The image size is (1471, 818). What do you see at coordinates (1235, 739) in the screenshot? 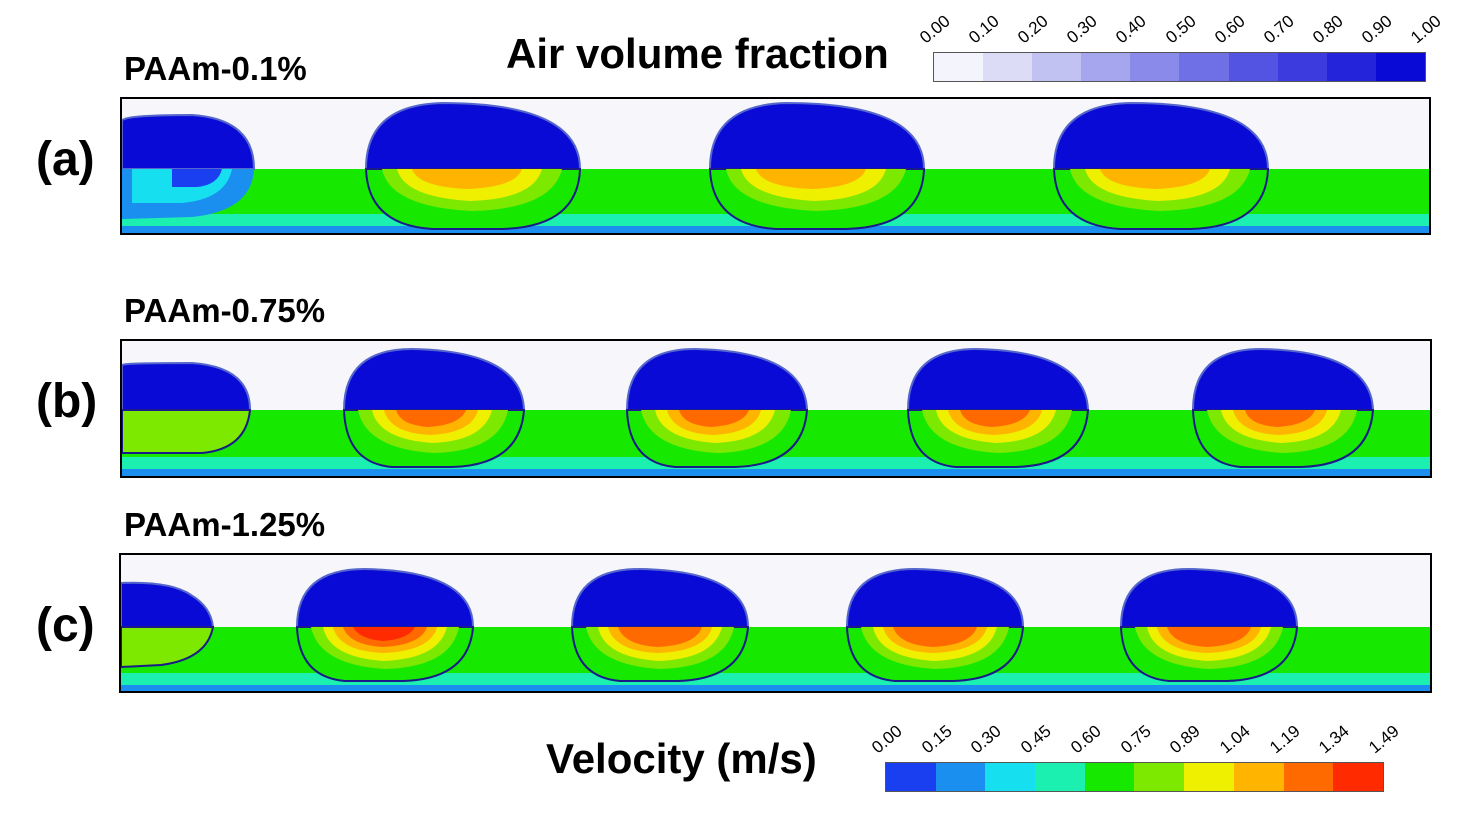
I see `velocity-legend-tick-label: 1.04` at bounding box center [1235, 739].